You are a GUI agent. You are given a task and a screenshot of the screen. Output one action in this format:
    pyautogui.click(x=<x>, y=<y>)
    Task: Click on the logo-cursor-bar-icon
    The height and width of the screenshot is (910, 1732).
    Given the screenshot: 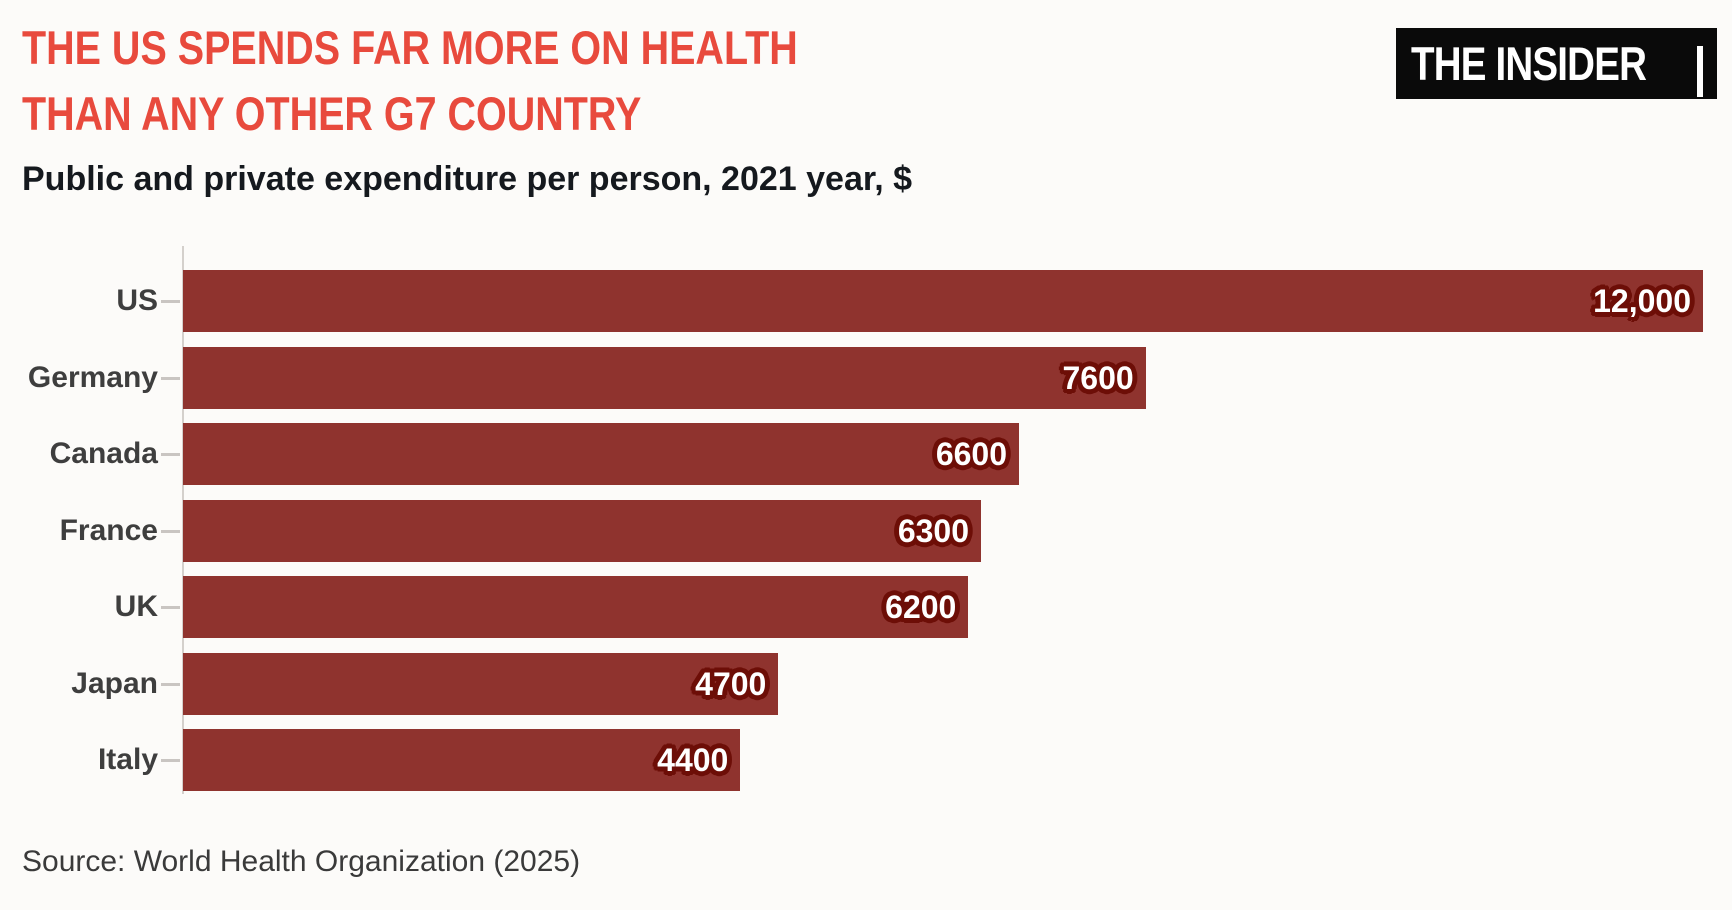 What is the action you would take?
    pyautogui.click(x=1700, y=71)
    